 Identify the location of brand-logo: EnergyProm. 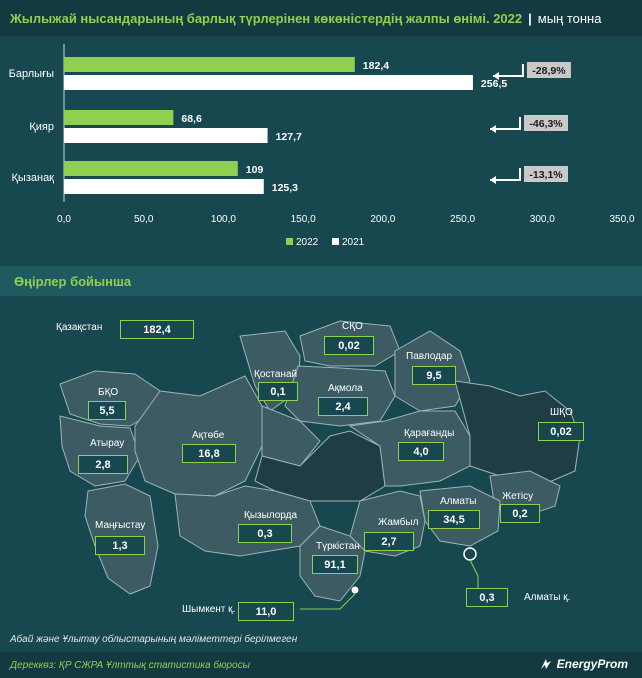
(583, 664).